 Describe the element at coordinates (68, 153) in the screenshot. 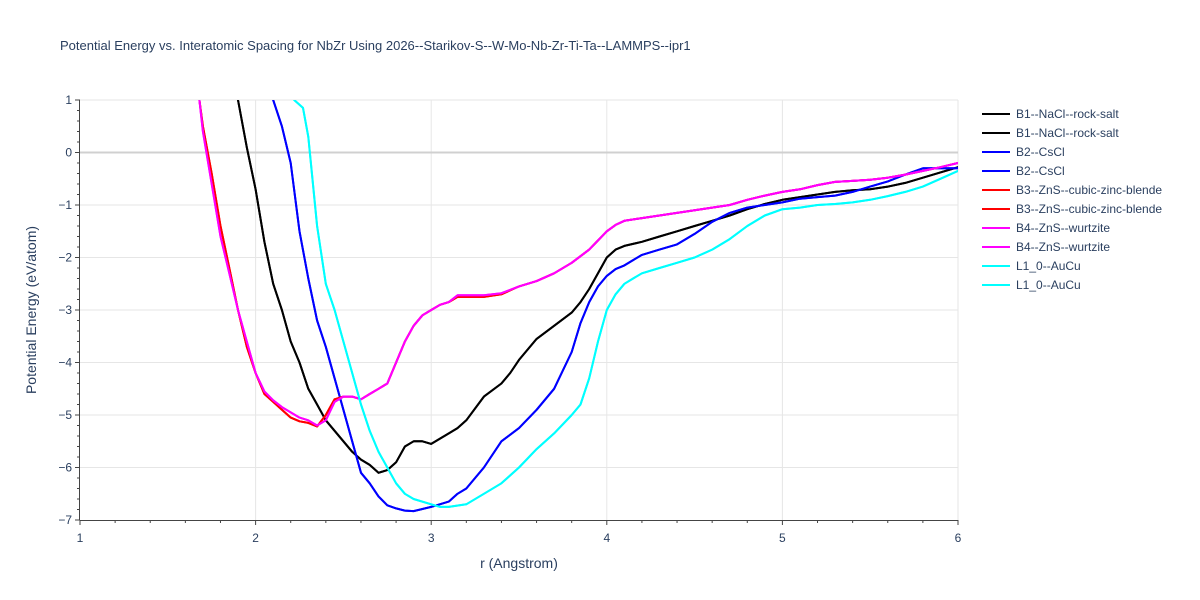

I see `y-tick-label: 0` at that location.